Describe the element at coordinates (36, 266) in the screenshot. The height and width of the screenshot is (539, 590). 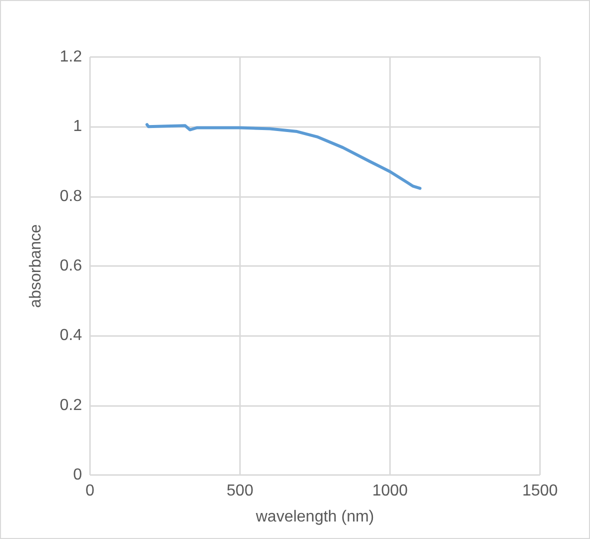
I see `y-axis-title: absorbance` at that location.